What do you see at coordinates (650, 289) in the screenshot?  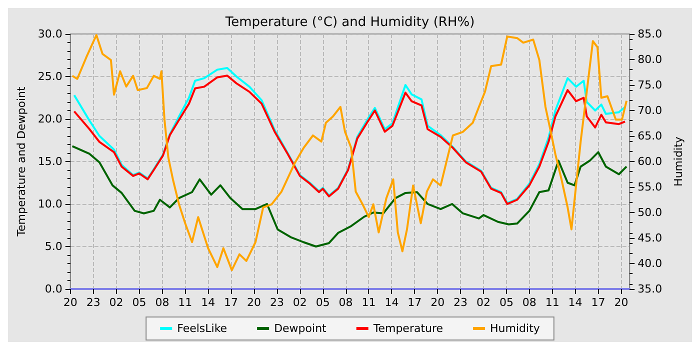 I see `y2-tick-label: 35.0` at bounding box center [650, 289].